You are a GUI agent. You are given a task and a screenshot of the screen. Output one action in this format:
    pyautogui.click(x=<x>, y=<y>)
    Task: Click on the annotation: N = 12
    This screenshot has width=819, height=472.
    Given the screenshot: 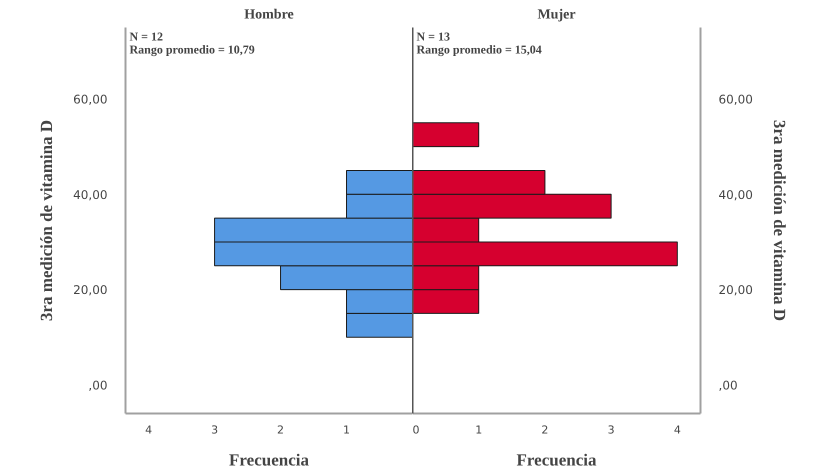 What is the action you would take?
    pyautogui.click(x=147, y=37)
    